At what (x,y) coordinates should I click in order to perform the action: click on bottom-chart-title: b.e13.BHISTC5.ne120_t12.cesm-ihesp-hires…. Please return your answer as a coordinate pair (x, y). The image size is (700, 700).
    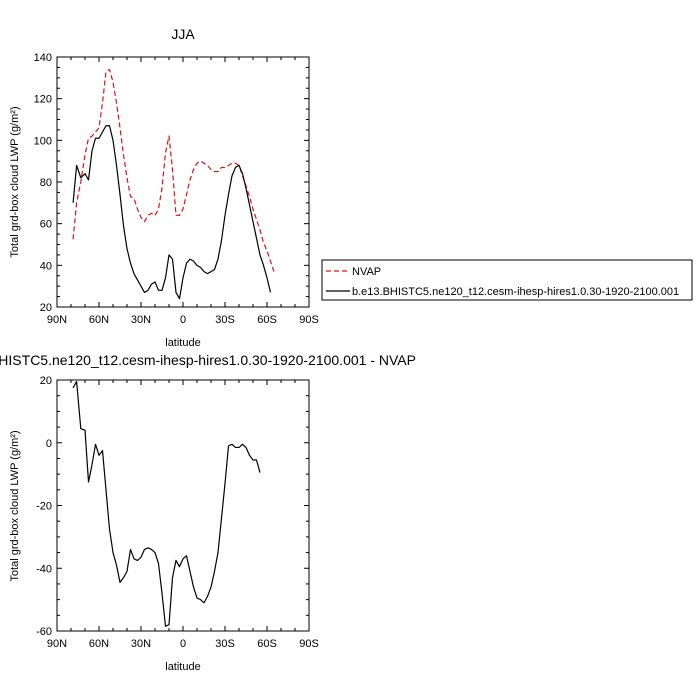
    Looking at the image, I should click on (208, 360).